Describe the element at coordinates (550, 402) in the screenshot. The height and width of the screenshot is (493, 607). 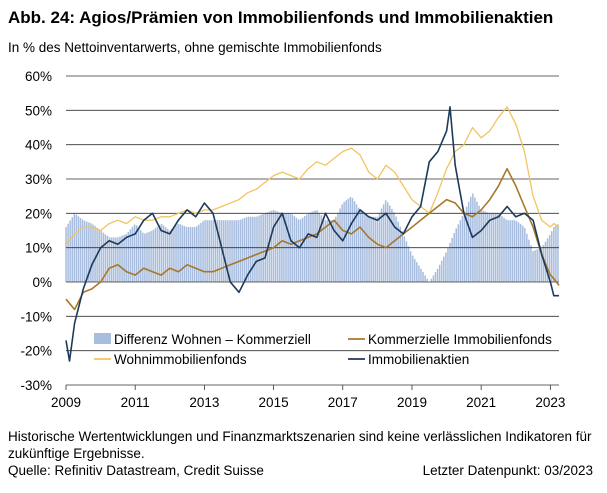
I see `x-tick-label: 2023` at that location.